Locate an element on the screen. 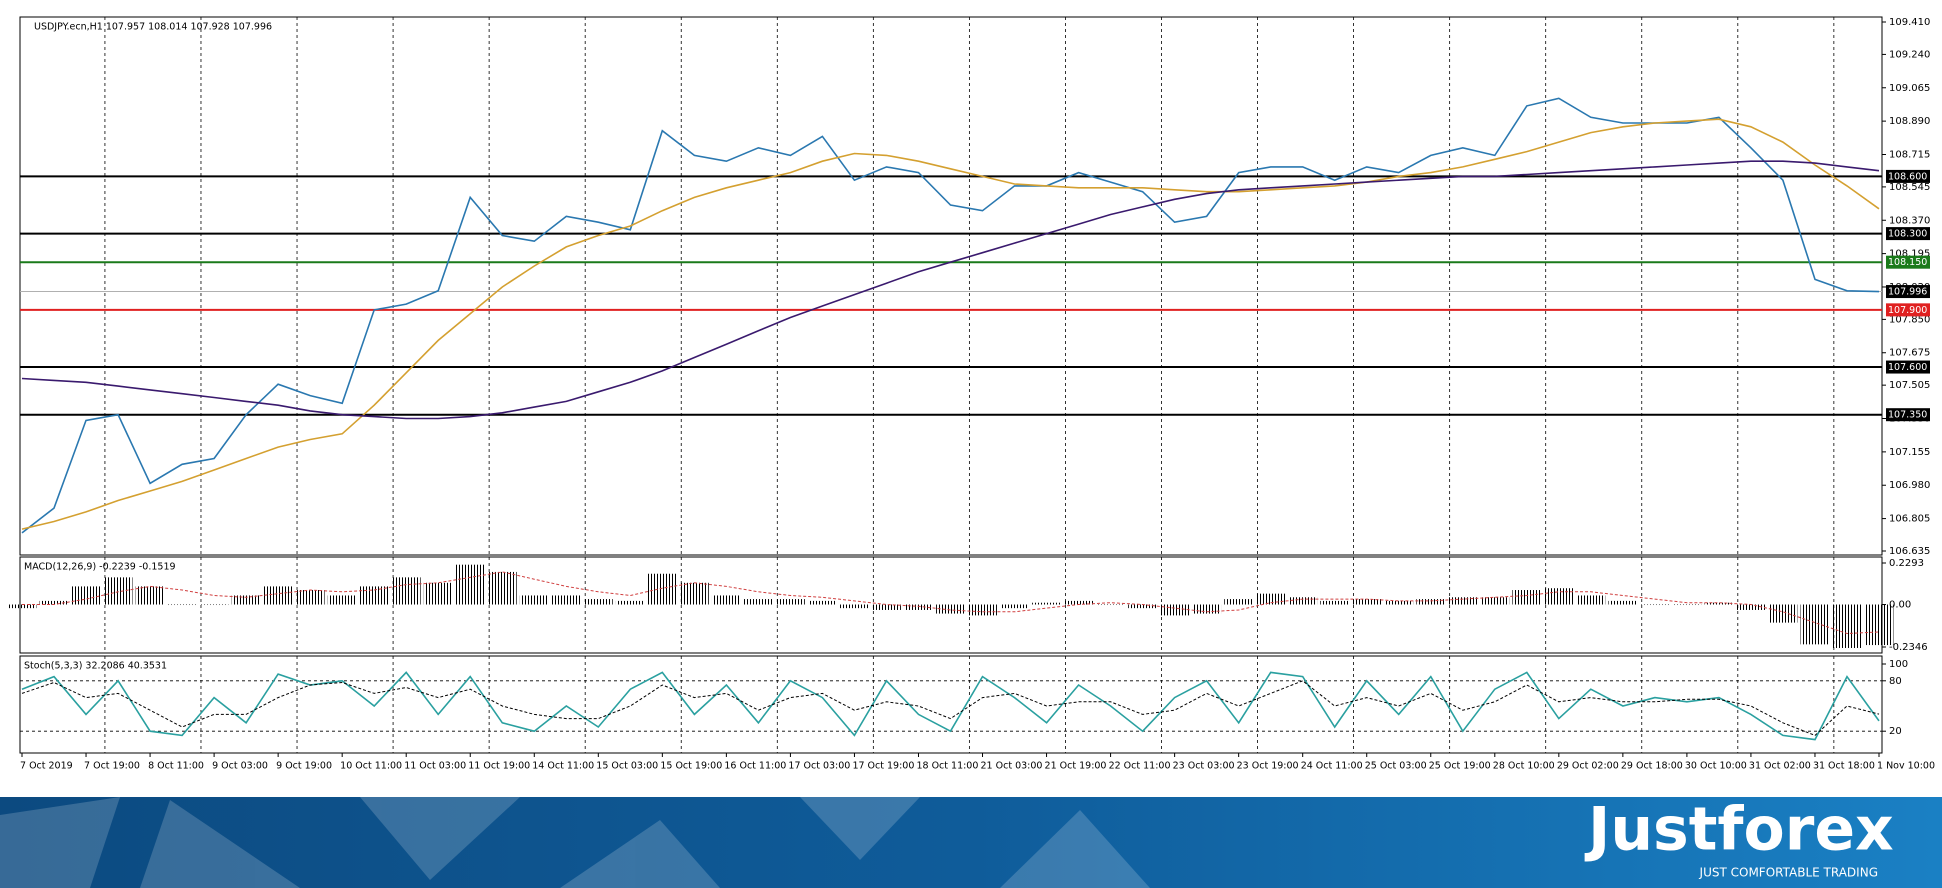 This screenshot has height=888, width=1942. banner-decor is located at coordinates (575, 842).